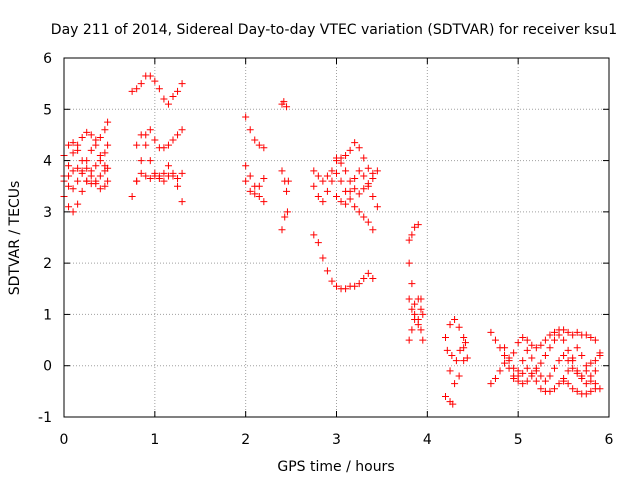 This screenshot has height=480, width=640. I want to click on y-tick-label: 2, so click(47, 264).